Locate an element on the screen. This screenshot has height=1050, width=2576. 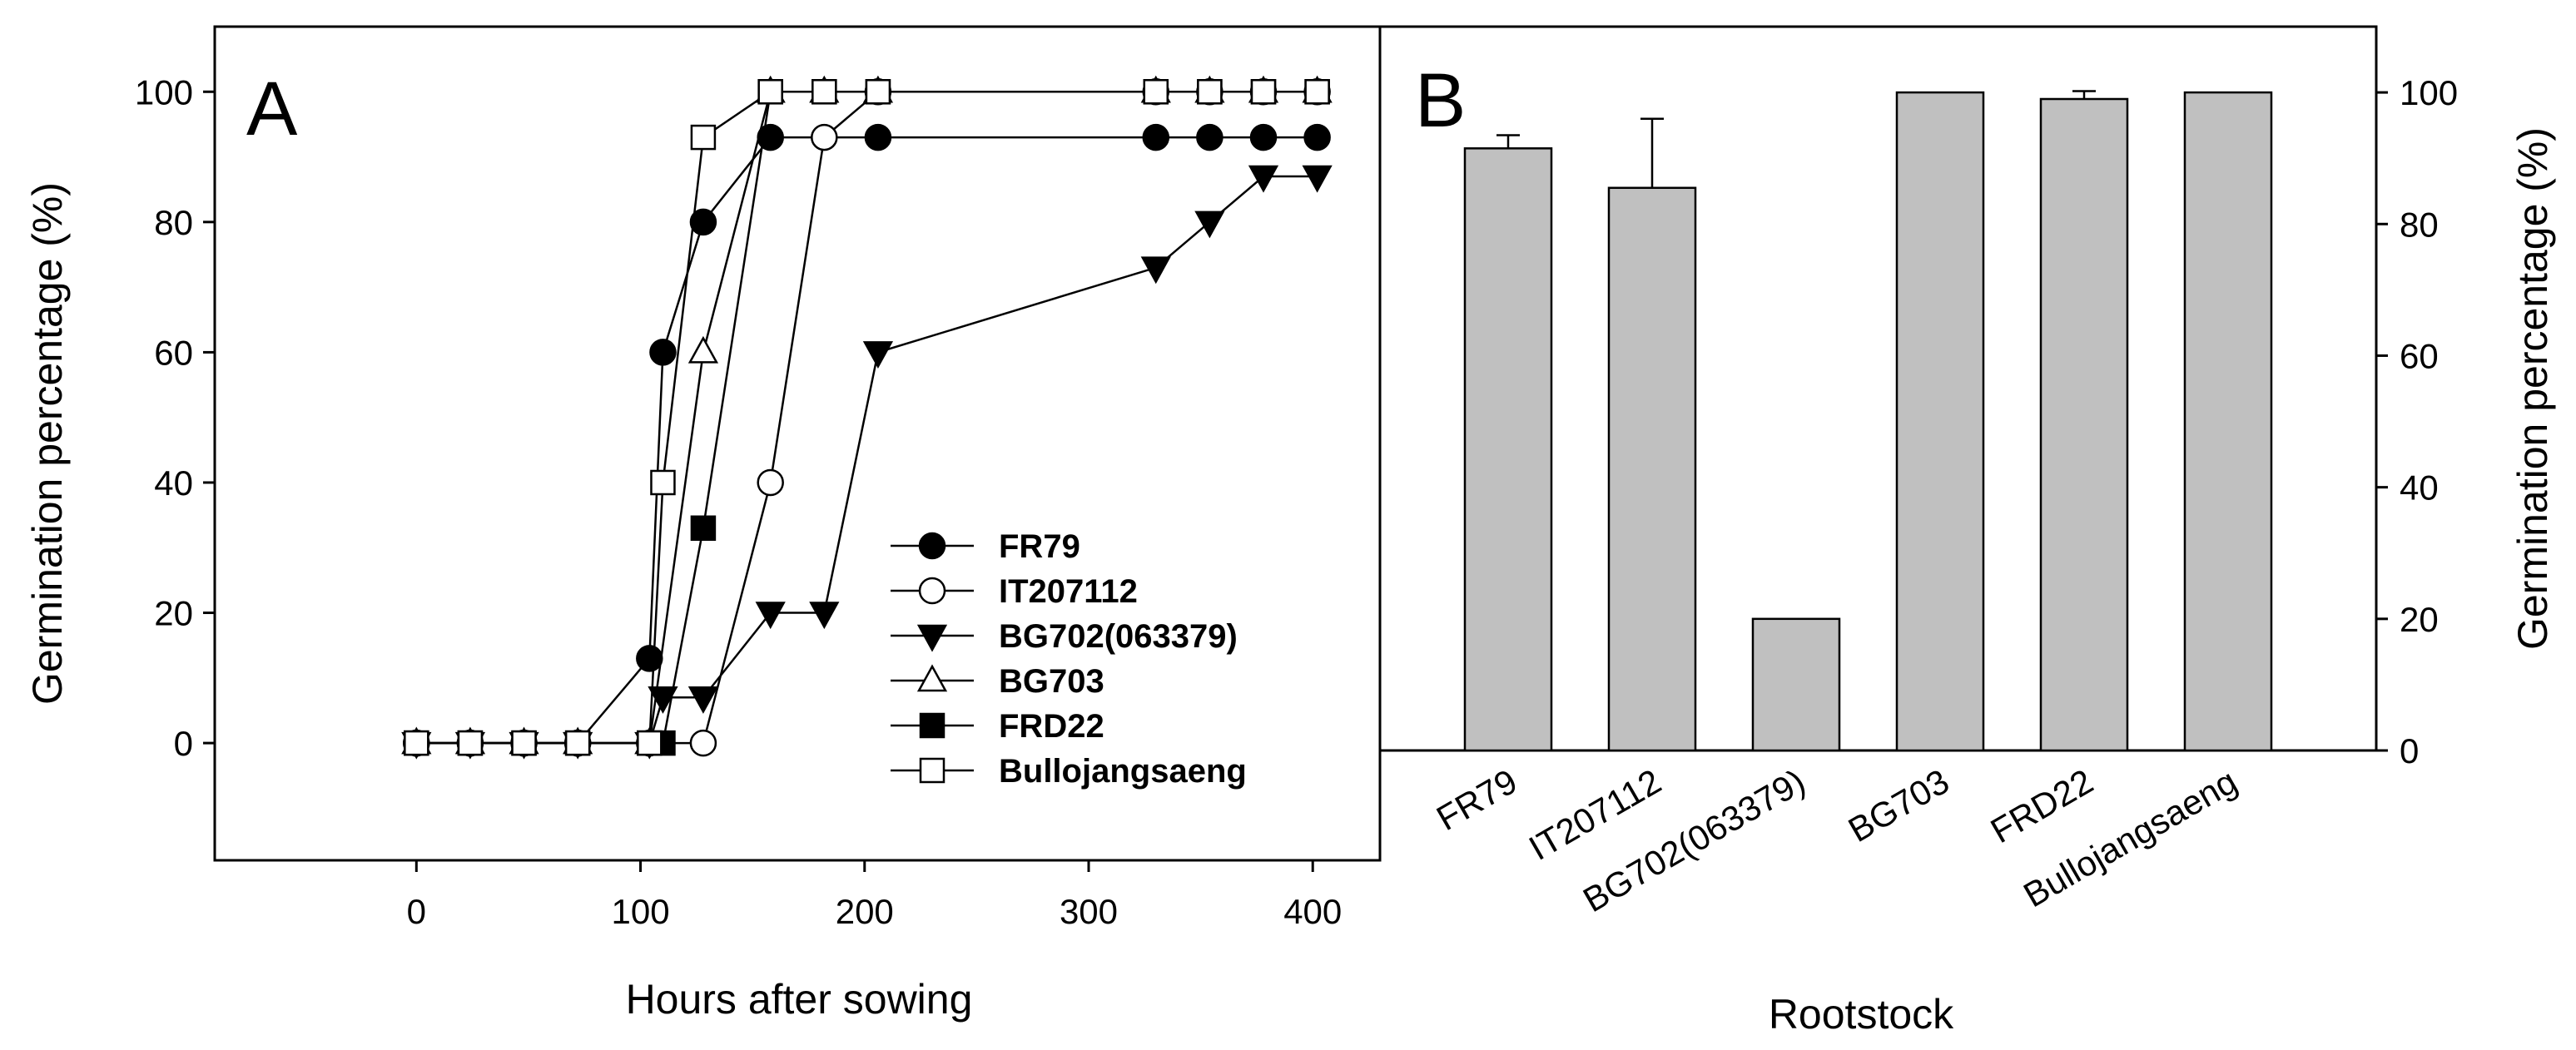
legend-label: IT207112 is located at coordinates (1068, 591).